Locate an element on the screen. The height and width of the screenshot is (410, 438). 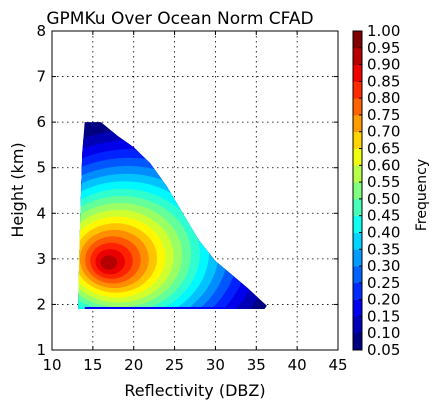
colorbar-tick-label: 0.15 is located at coordinates (383, 316).